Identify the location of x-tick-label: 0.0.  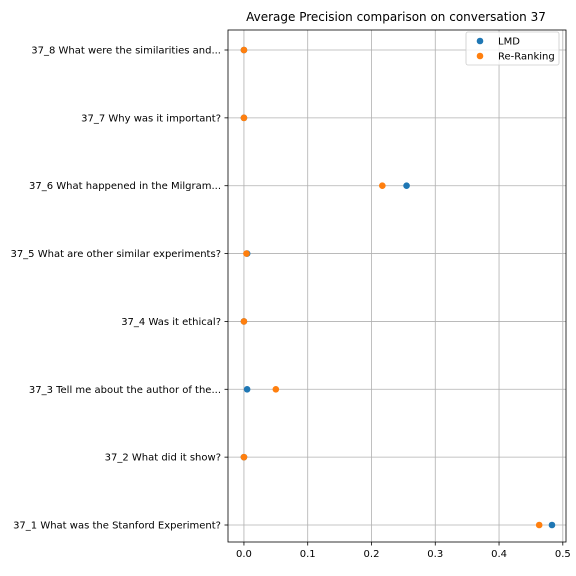
(244, 554).